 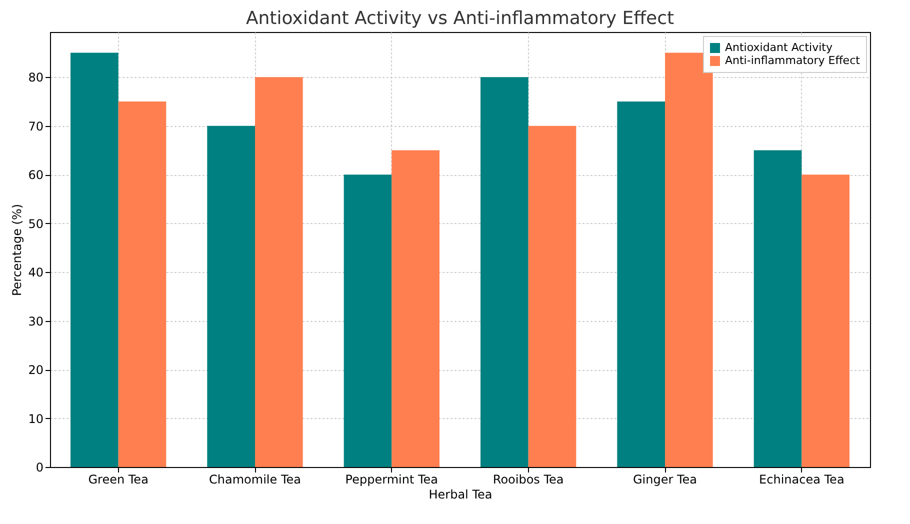 What do you see at coordinates (793, 60) in the screenshot?
I see `legend-label: Anti-inflammatory Effect` at bounding box center [793, 60].